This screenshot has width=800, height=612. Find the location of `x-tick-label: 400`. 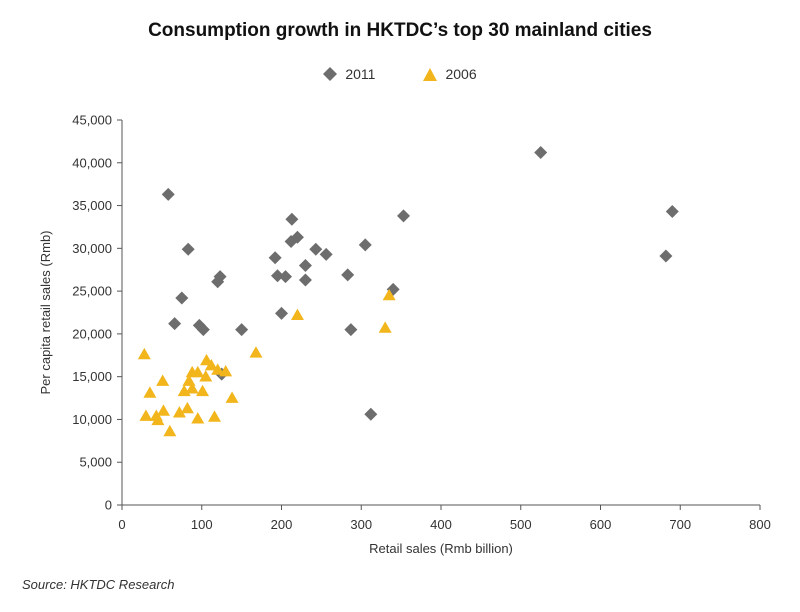

x-tick-label: 400 is located at coordinates (441, 524).